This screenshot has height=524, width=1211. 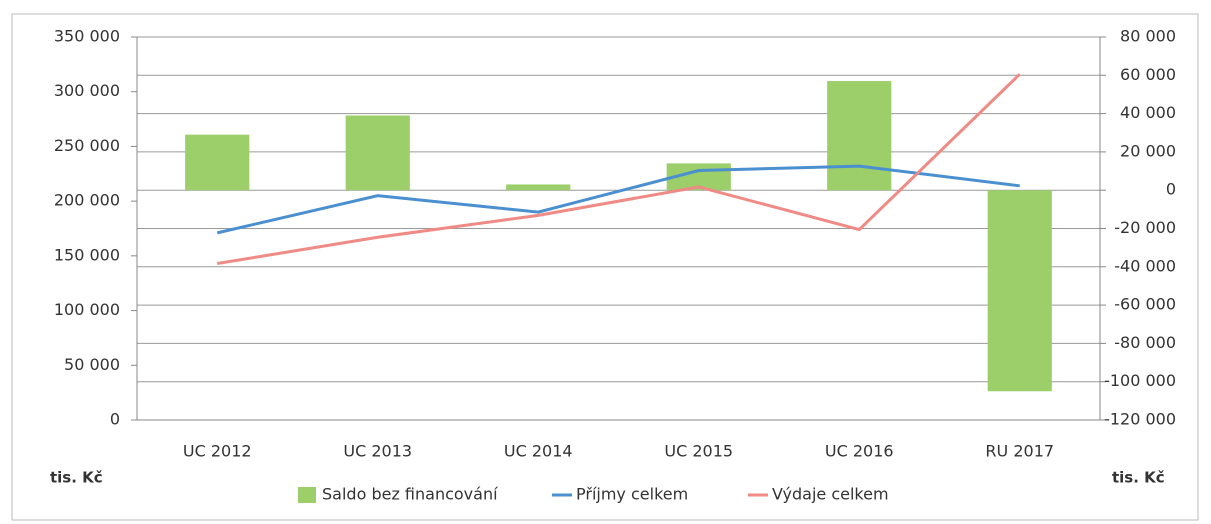 What do you see at coordinates (410, 494) in the screenshot?
I see `legend-label: Saldo bez financování` at bounding box center [410, 494].